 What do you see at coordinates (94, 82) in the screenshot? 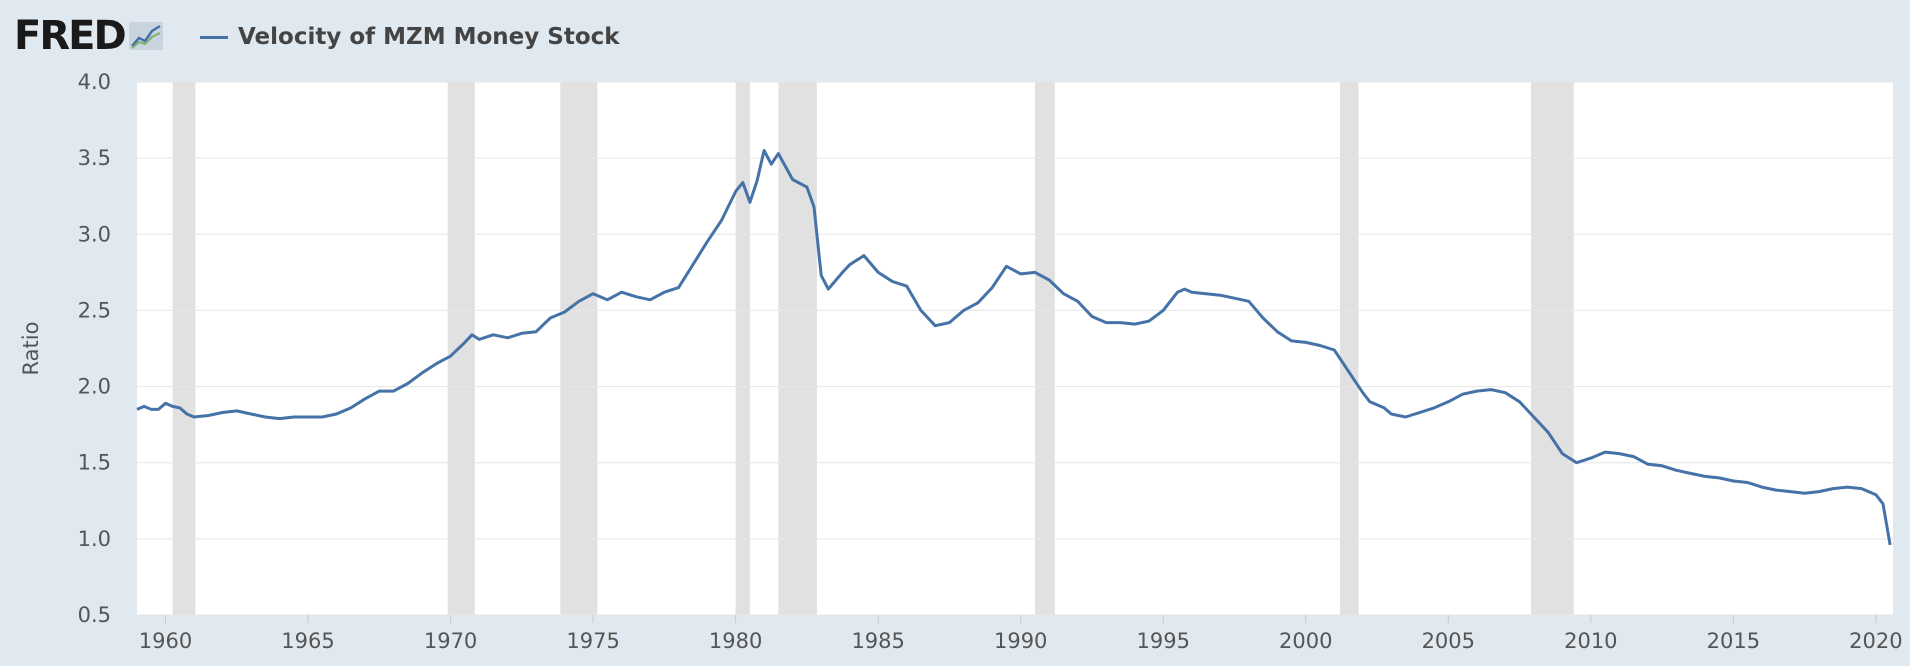
I see `y-tick-label: 4.0` at bounding box center [94, 82].